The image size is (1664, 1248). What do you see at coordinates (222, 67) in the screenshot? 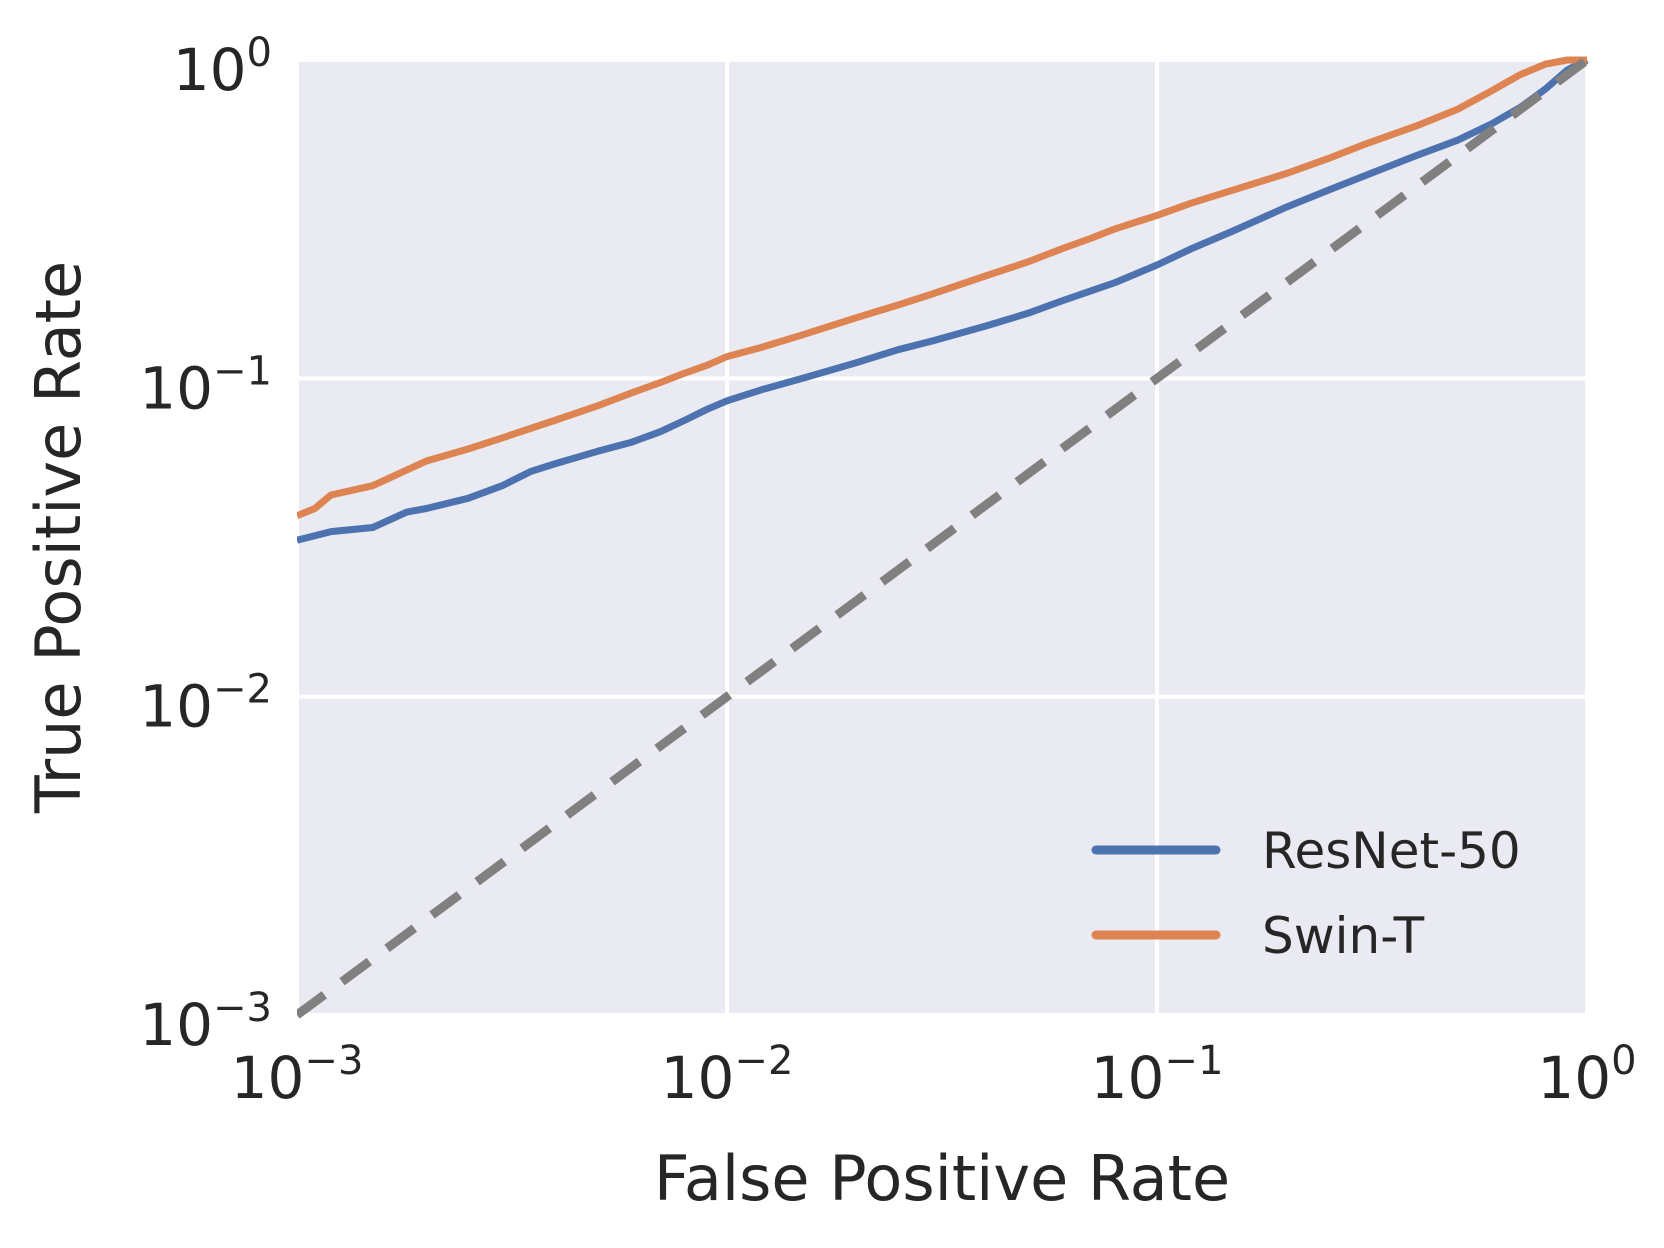
I see `y-tick-label: 10⁰` at bounding box center [222, 67].